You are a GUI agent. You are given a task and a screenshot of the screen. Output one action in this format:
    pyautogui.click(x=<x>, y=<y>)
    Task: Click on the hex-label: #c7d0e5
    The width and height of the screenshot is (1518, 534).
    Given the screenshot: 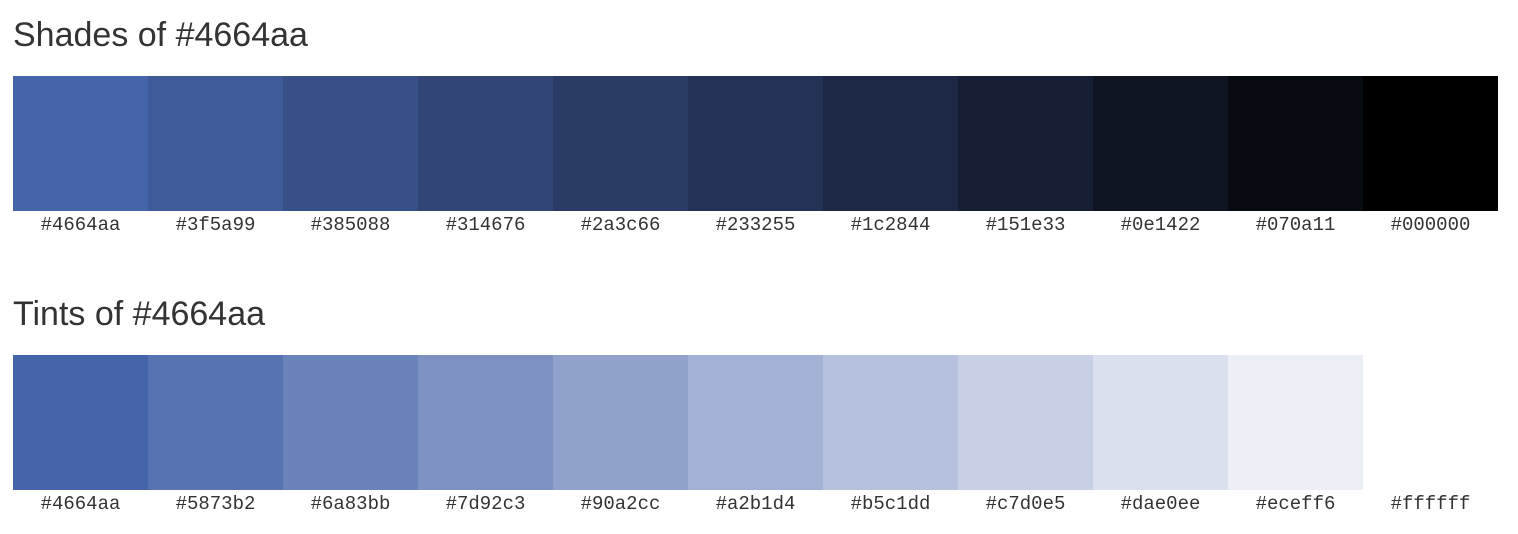 What is the action you would take?
    pyautogui.click(x=1025, y=504)
    